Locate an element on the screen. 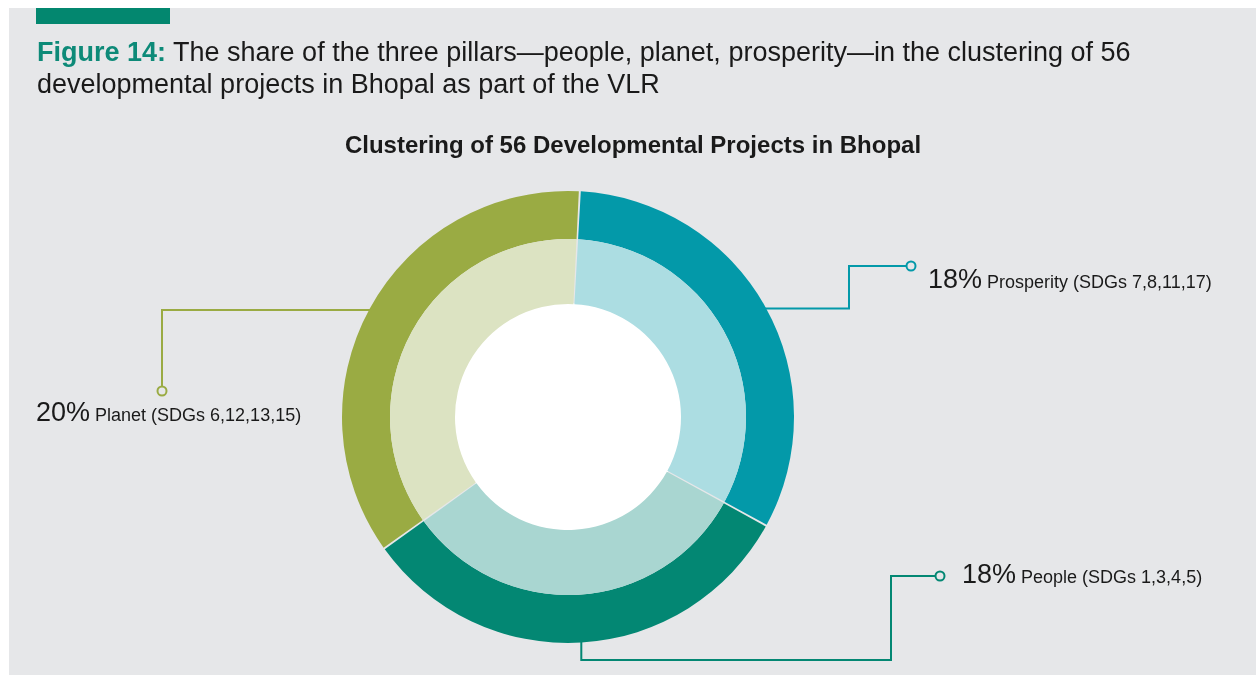  chart-subtitle: Clustering of 56 Developmental Projects in Bhopal is located at coordinates (633, 145).